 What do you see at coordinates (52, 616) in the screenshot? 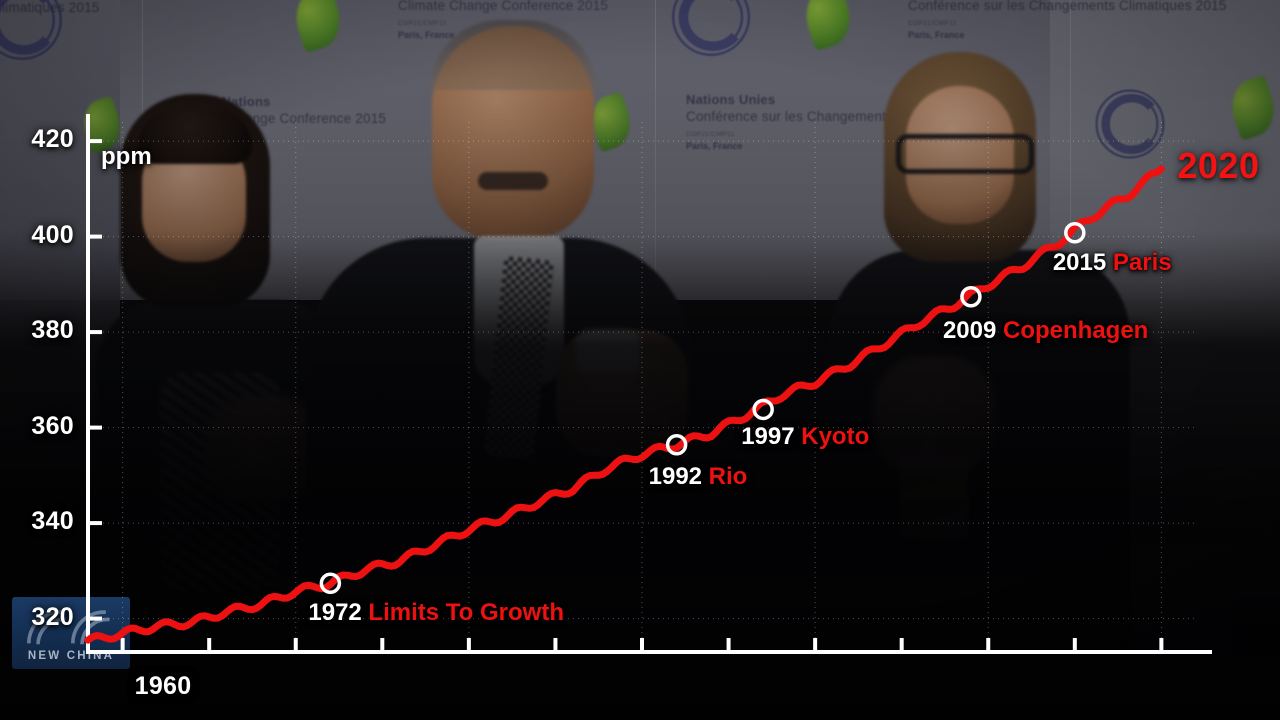
I see `y-axis-tick-label: 320` at bounding box center [52, 616].